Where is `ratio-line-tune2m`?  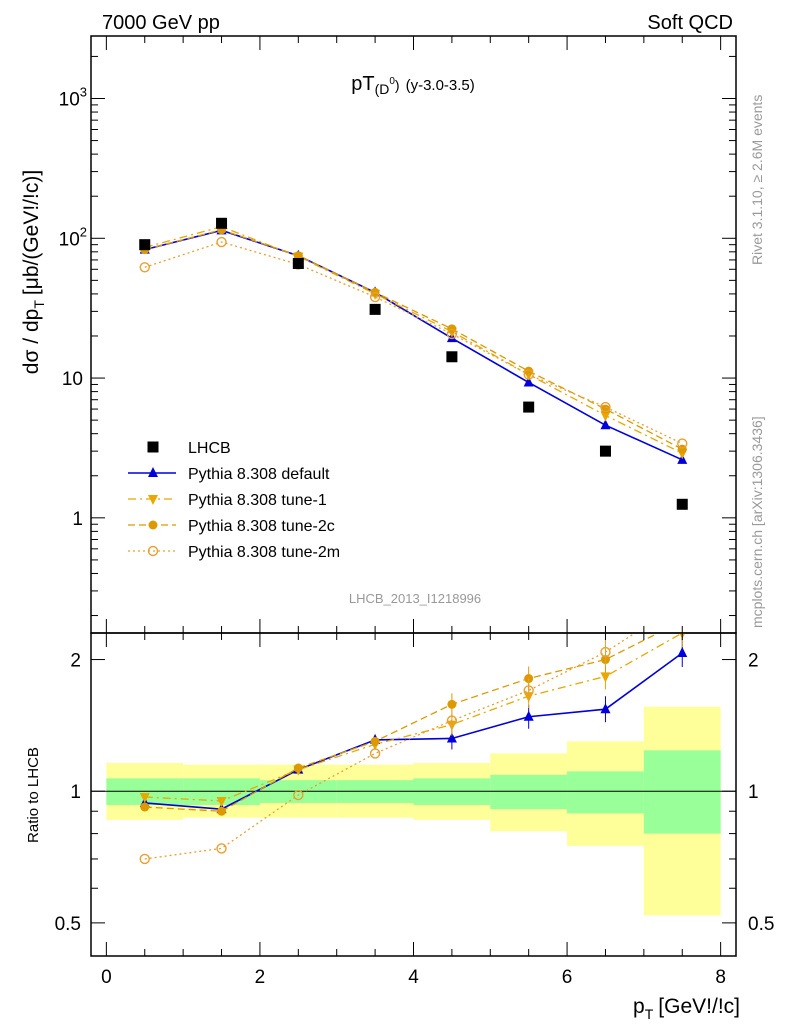
ratio-line-tune2m is located at coordinates (390, 746).